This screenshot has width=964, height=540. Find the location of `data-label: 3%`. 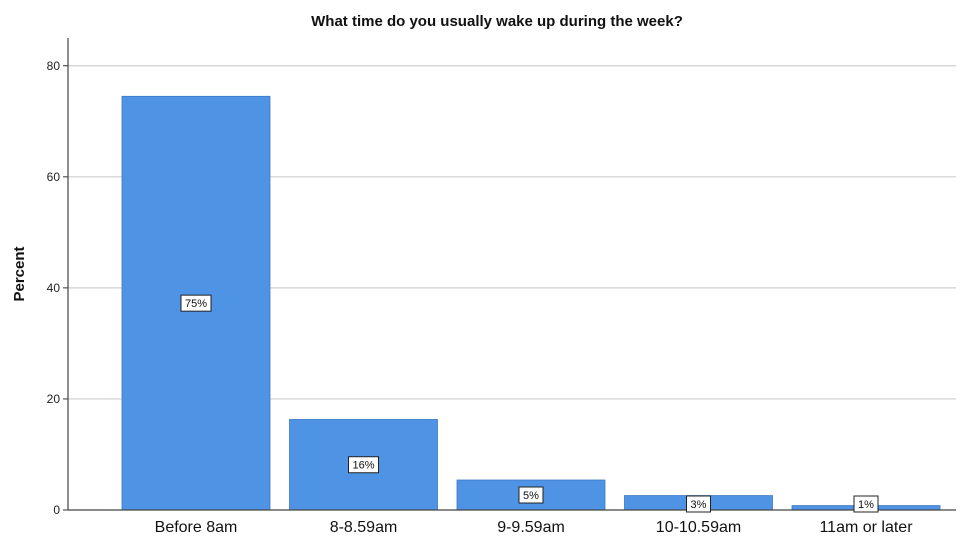

data-label: 3% is located at coordinates (699, 505).